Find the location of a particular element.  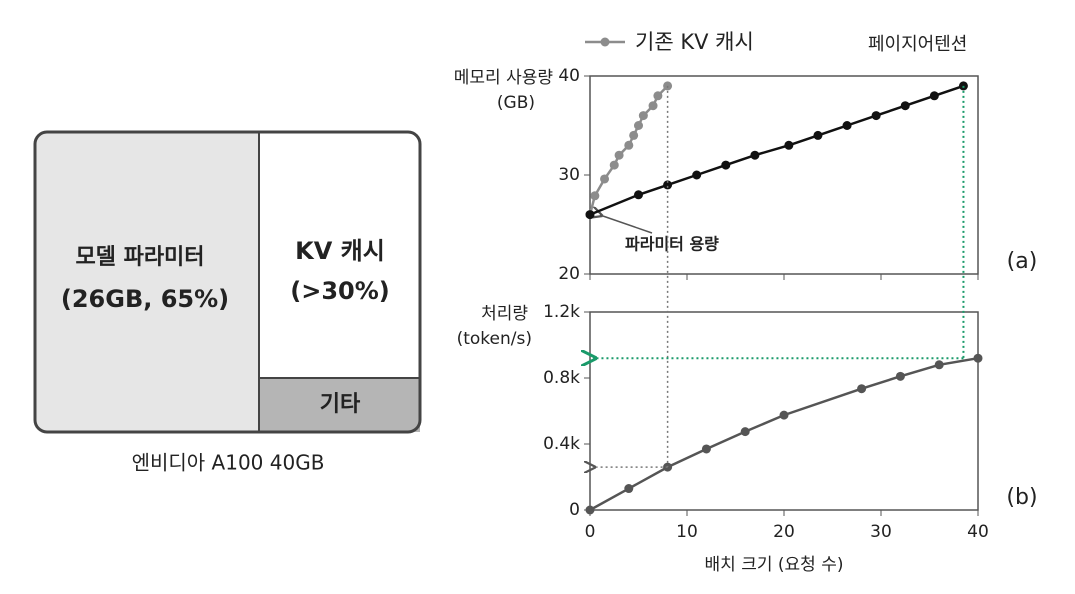

other-block is located at coordinates (339, 405).